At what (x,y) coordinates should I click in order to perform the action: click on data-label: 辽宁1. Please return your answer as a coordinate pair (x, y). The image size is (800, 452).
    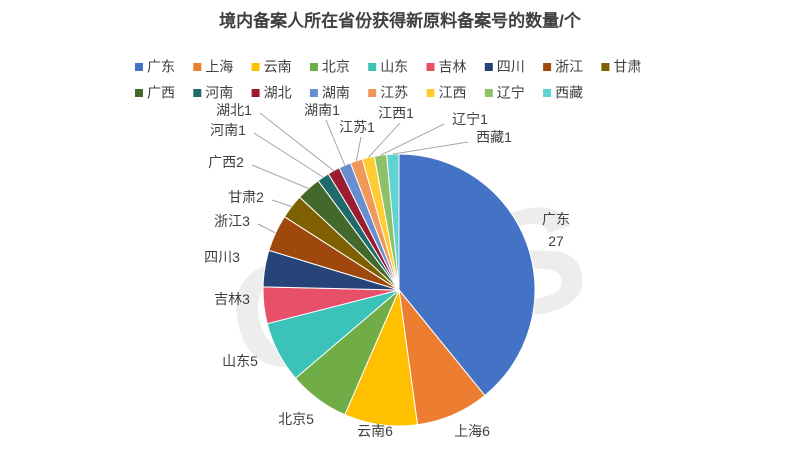
    Looking at the image, I should click on (470, 119).